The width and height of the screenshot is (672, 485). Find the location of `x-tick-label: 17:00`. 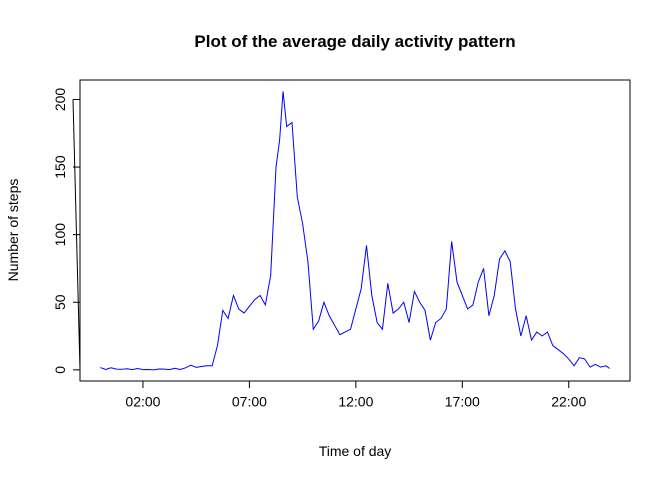

x-tick-label: 17:00 is located at coordinates (462, 402).